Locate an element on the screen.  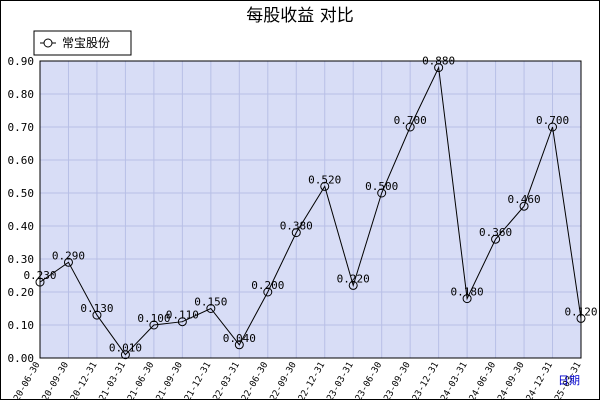
data-label: 0.520 is located at coordinates (324, 179).